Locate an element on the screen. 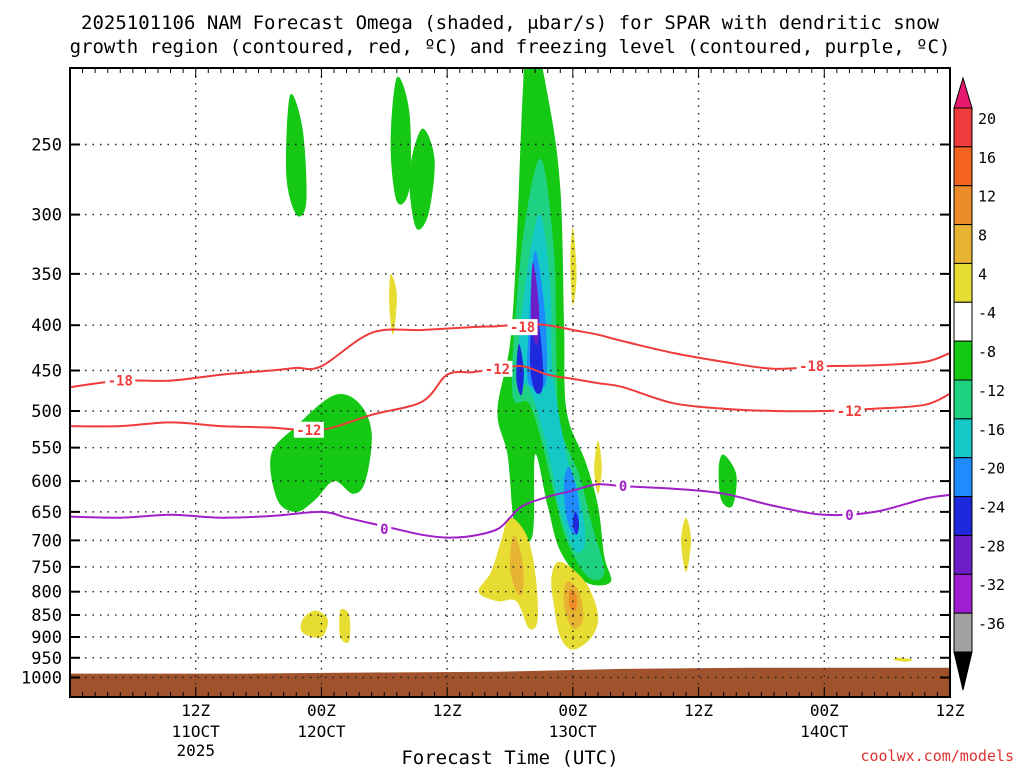 Image resolution: width=1024 pixels, height=768 pixels. colorbar-label: 8 is located at coordinates (982, 236).